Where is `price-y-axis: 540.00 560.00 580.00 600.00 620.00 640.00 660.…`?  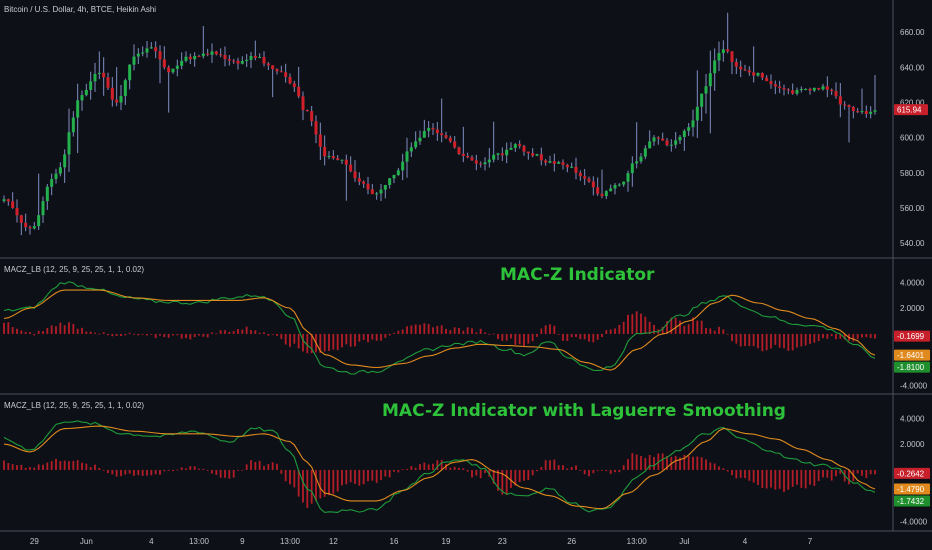
price-y-axis: 540.00 560.00 580.00 600.00 620.00 640.00 660.… is located at coordinates (912, 138).